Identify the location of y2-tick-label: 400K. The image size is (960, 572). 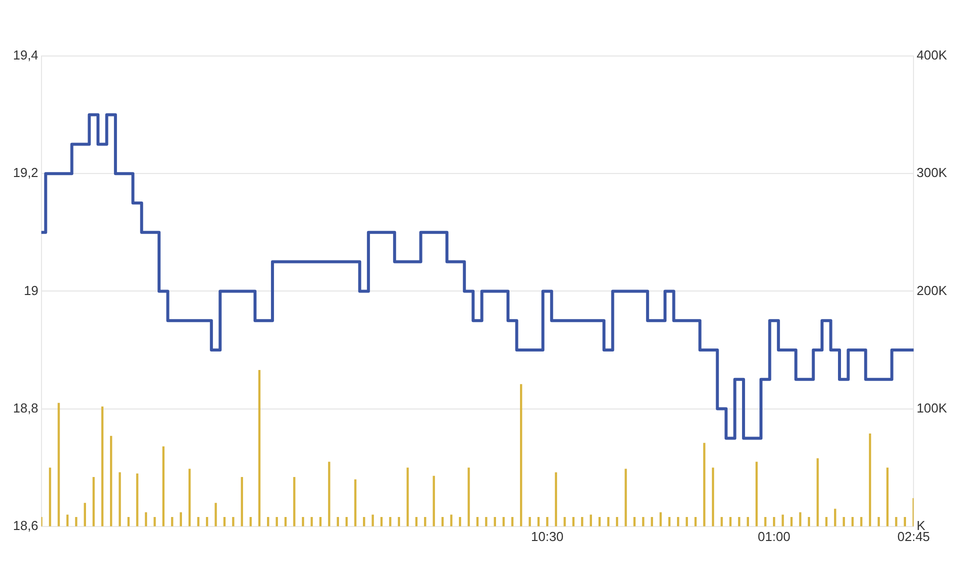
(932, 55).